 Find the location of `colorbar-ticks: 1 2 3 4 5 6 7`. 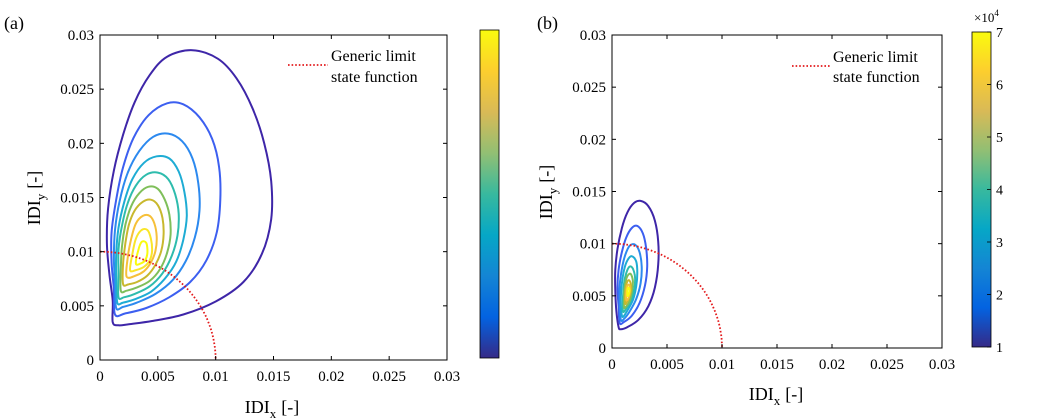

colorbar-ticks: 1 2 3 4 5 6 7 is located at coordinates (995, 191).